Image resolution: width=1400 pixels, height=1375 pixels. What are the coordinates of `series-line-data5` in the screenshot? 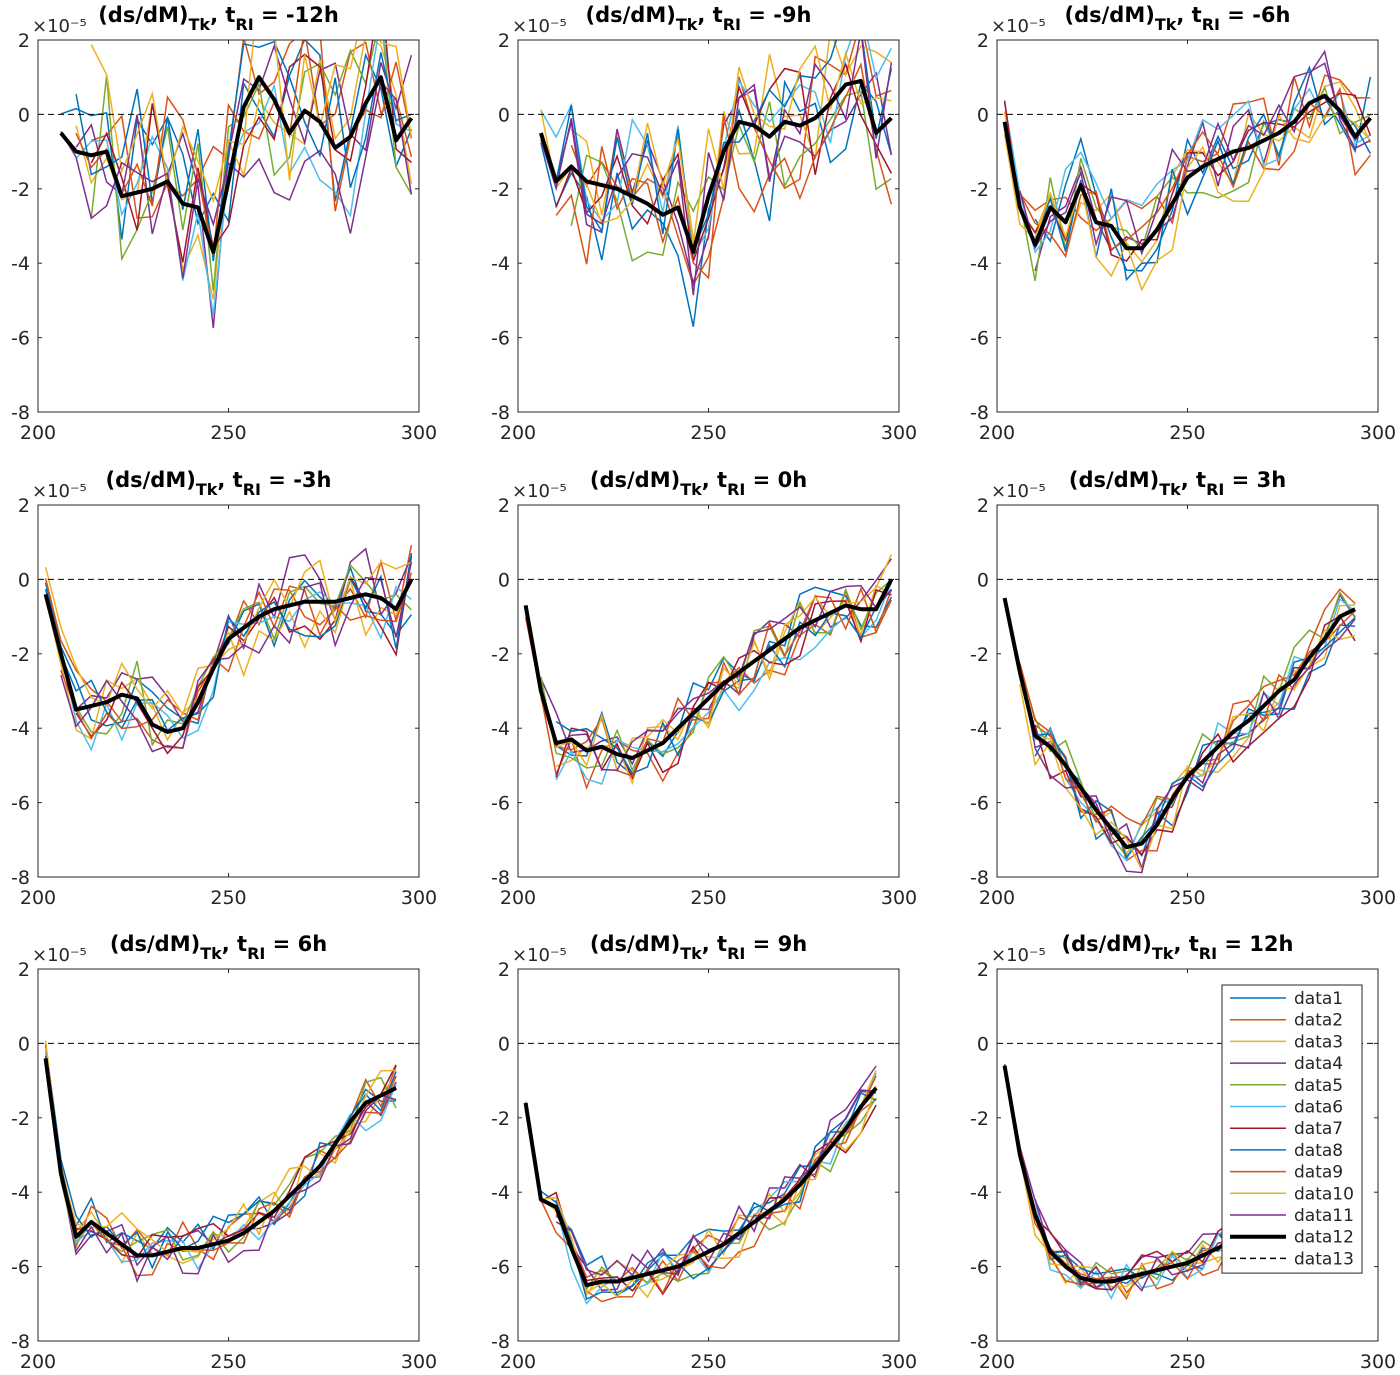 It's located at (1195, 183).